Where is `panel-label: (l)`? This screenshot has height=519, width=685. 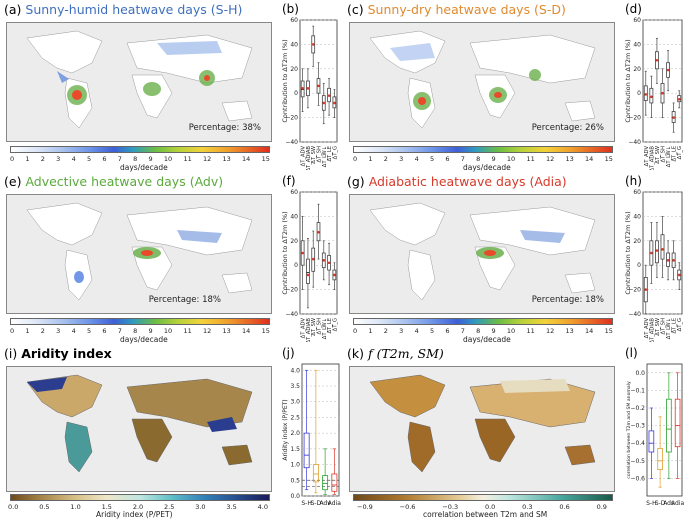
panel-label: (l) is located at coordinates (631, 353).